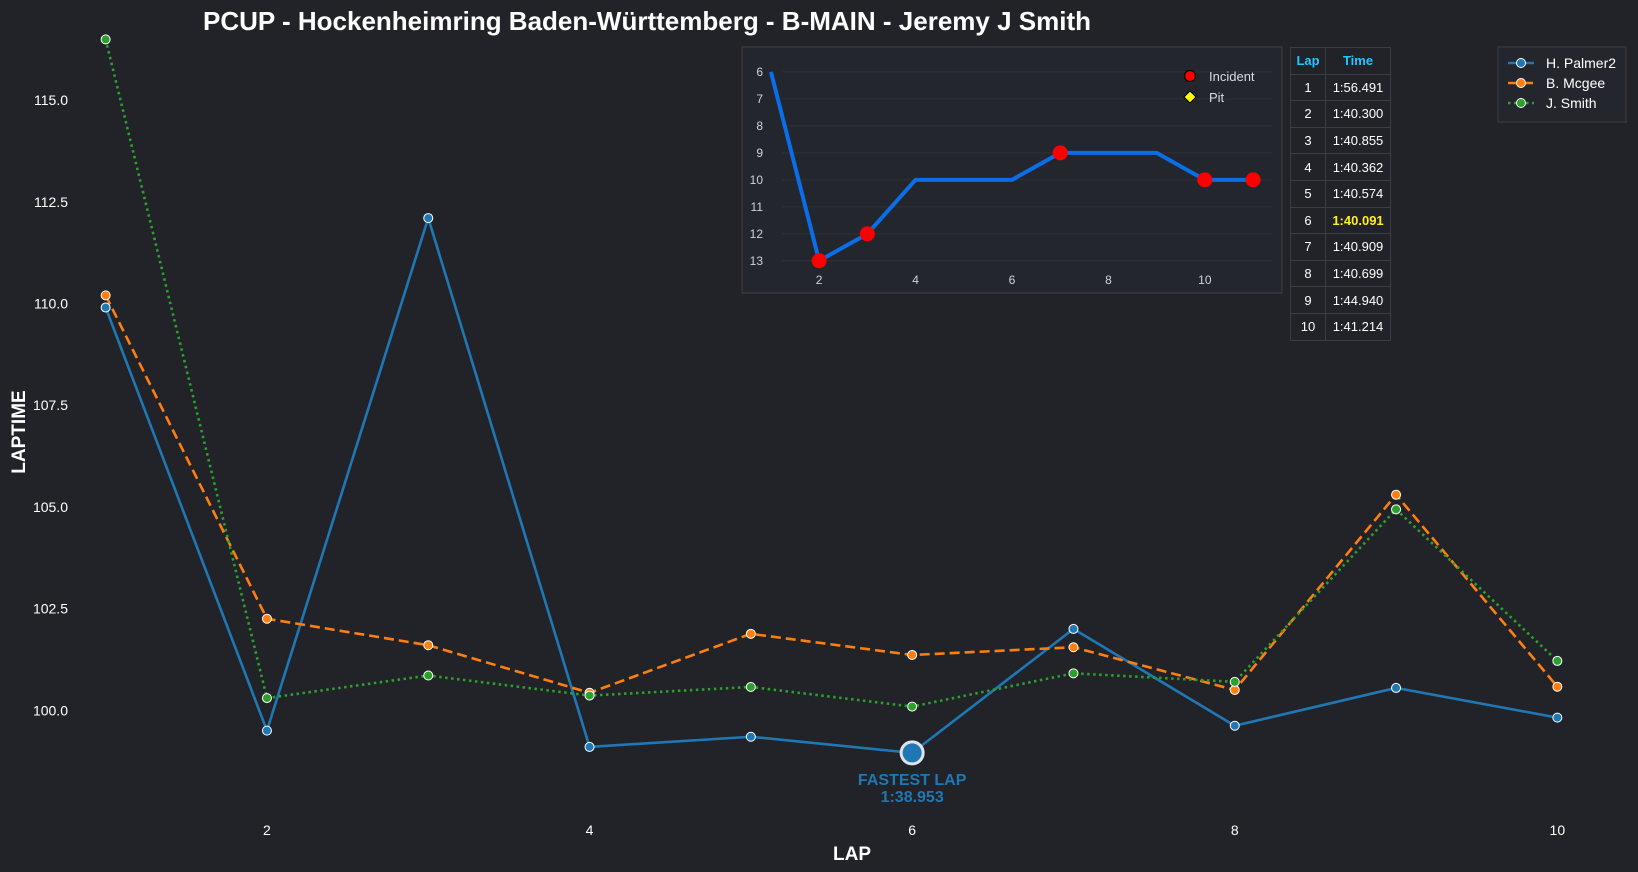  I want to click on table-row: 3 1:40.855, so click(1340, 140).